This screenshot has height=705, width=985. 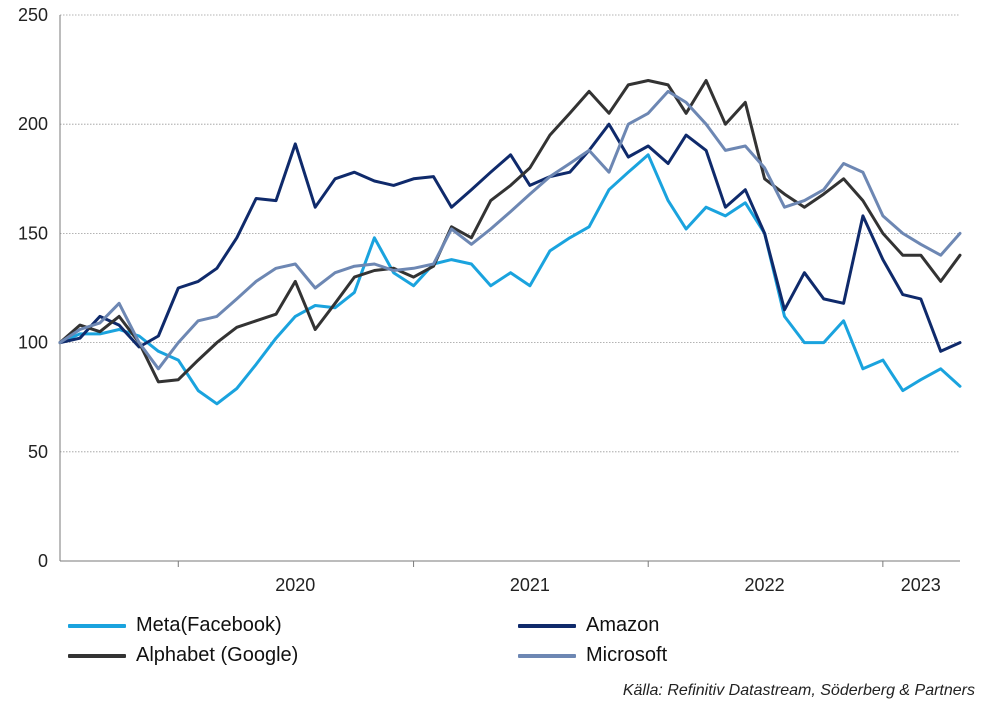 I want to click on y-tick-label: 100, so click(x=33, y=343).